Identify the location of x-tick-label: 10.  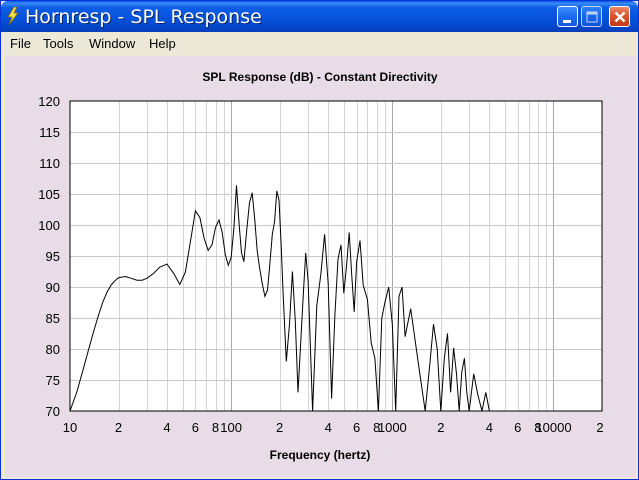
(70, 427).